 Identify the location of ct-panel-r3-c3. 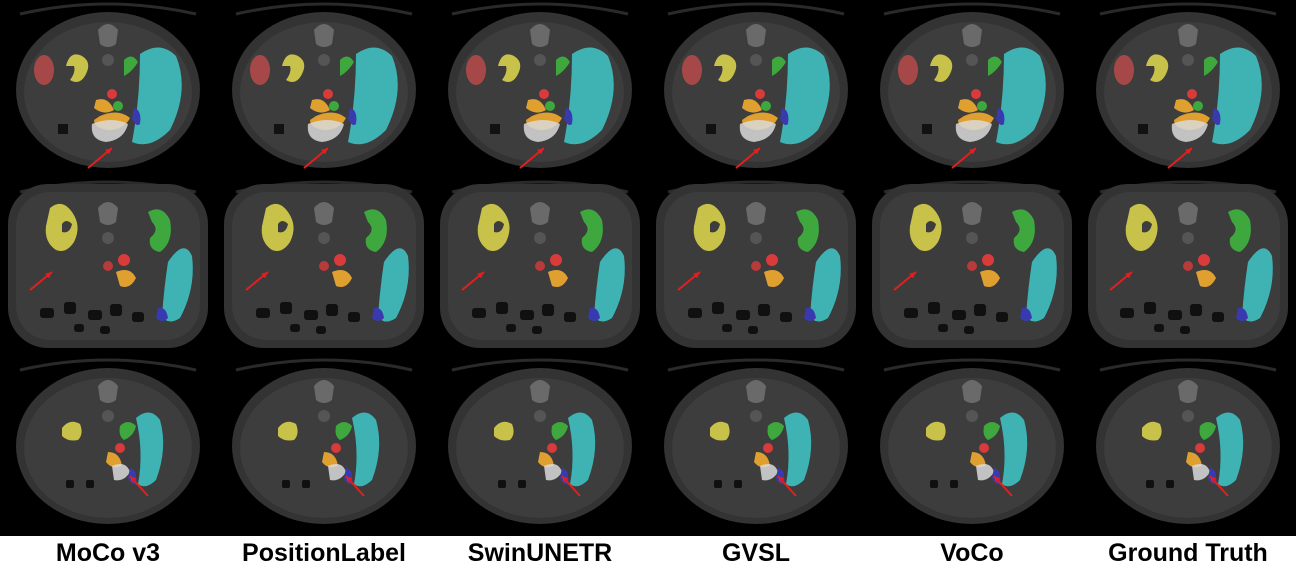
(540, 445).